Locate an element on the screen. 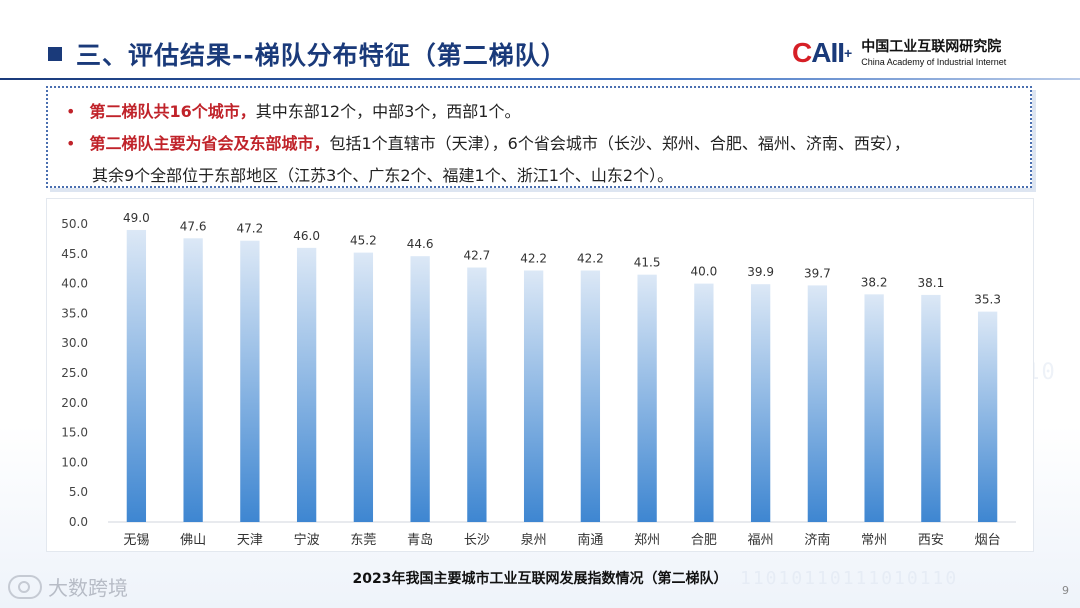 The image size is (1080, 608). data-label: 46.0 is located at coordinates (306, 236).